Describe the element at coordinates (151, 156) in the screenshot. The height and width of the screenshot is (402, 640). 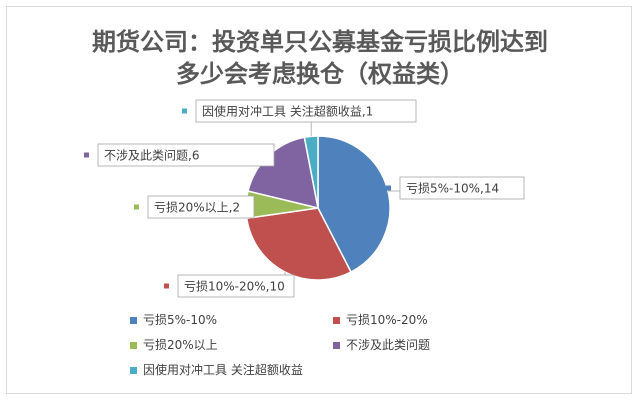
I see `data-label: 不涉及此类问题,6` at that location.